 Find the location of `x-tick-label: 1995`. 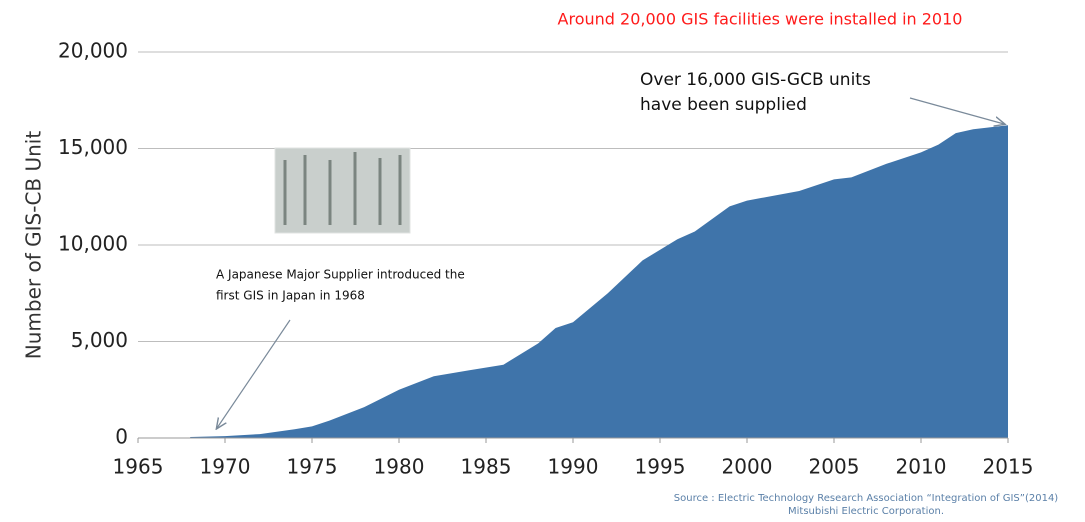

x-tick-label: 1995 is located at coordinates (660, 467).